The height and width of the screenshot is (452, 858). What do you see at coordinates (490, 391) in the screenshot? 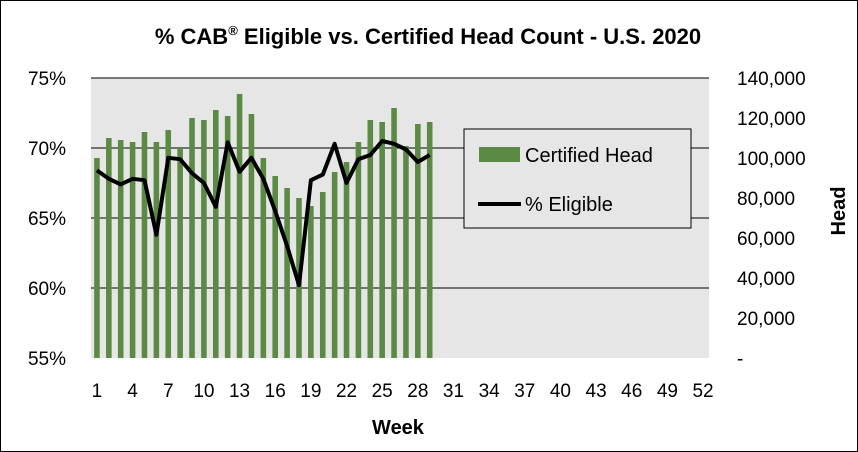
I see `x-tick-label: 34` at bounding box center [490, 391].